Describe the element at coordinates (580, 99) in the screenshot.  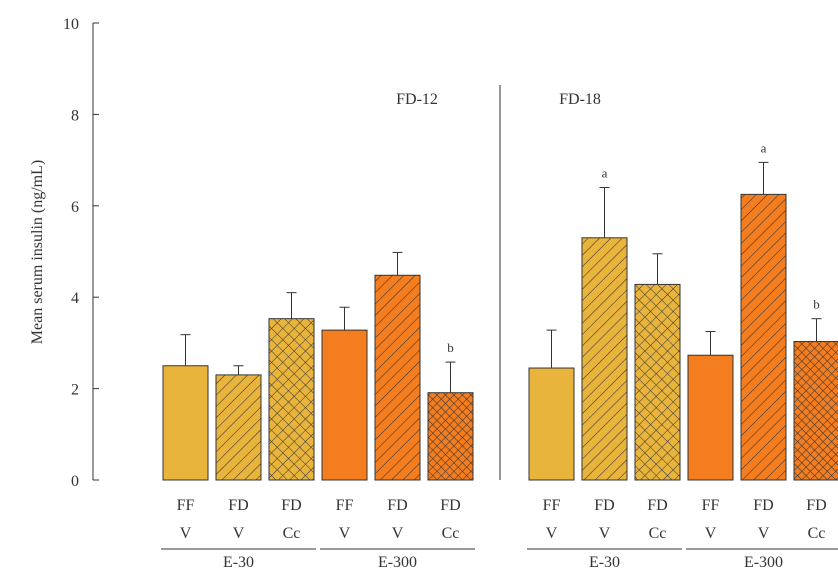
I see `panel-label-fd-18: FD-18` at that location.